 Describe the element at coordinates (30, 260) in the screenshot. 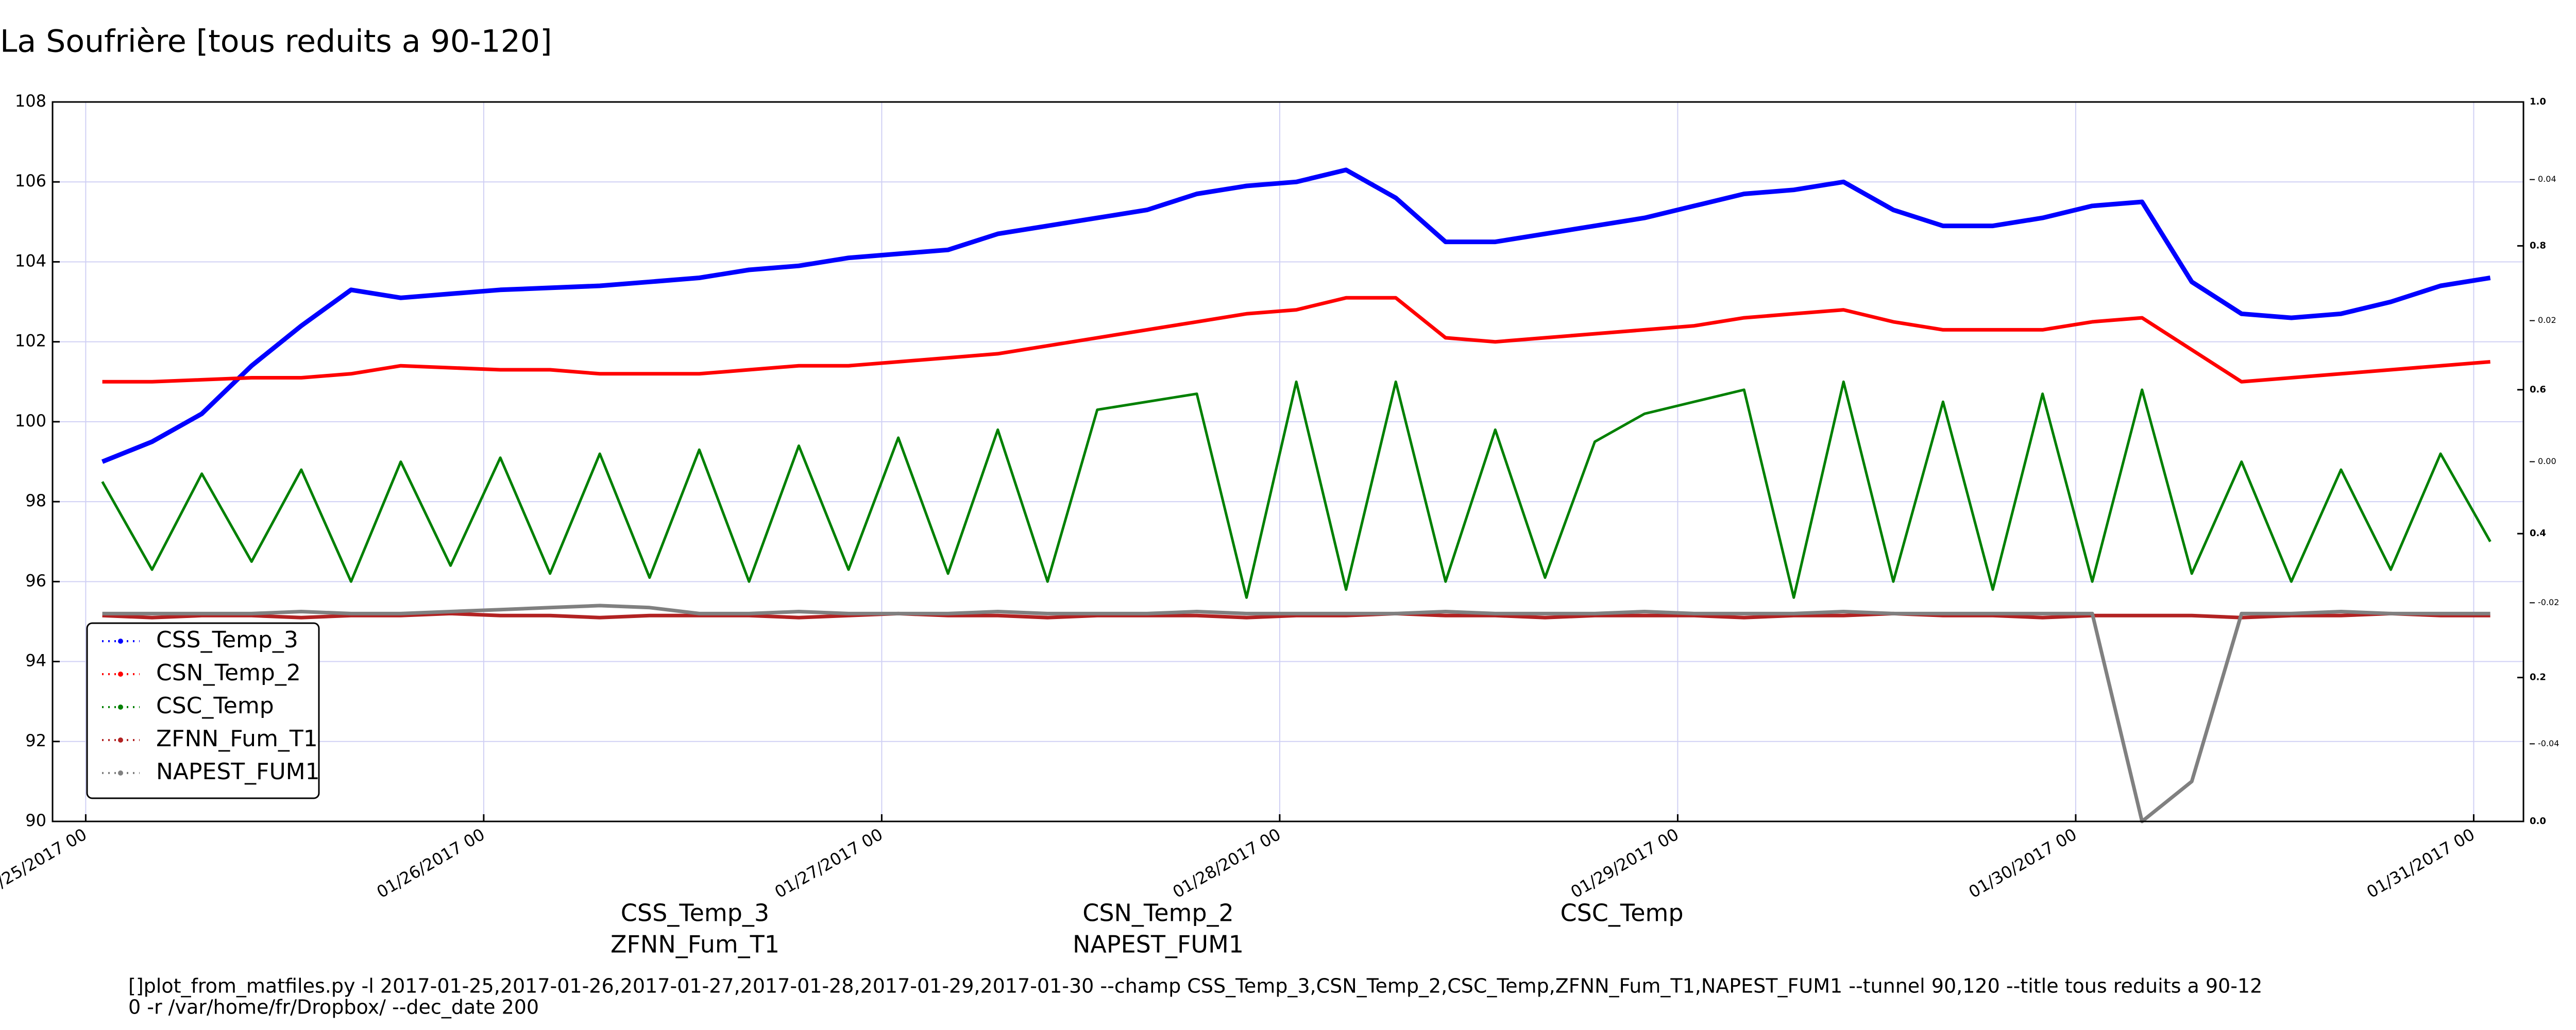

I see `y-tick-label: 104` at that location.